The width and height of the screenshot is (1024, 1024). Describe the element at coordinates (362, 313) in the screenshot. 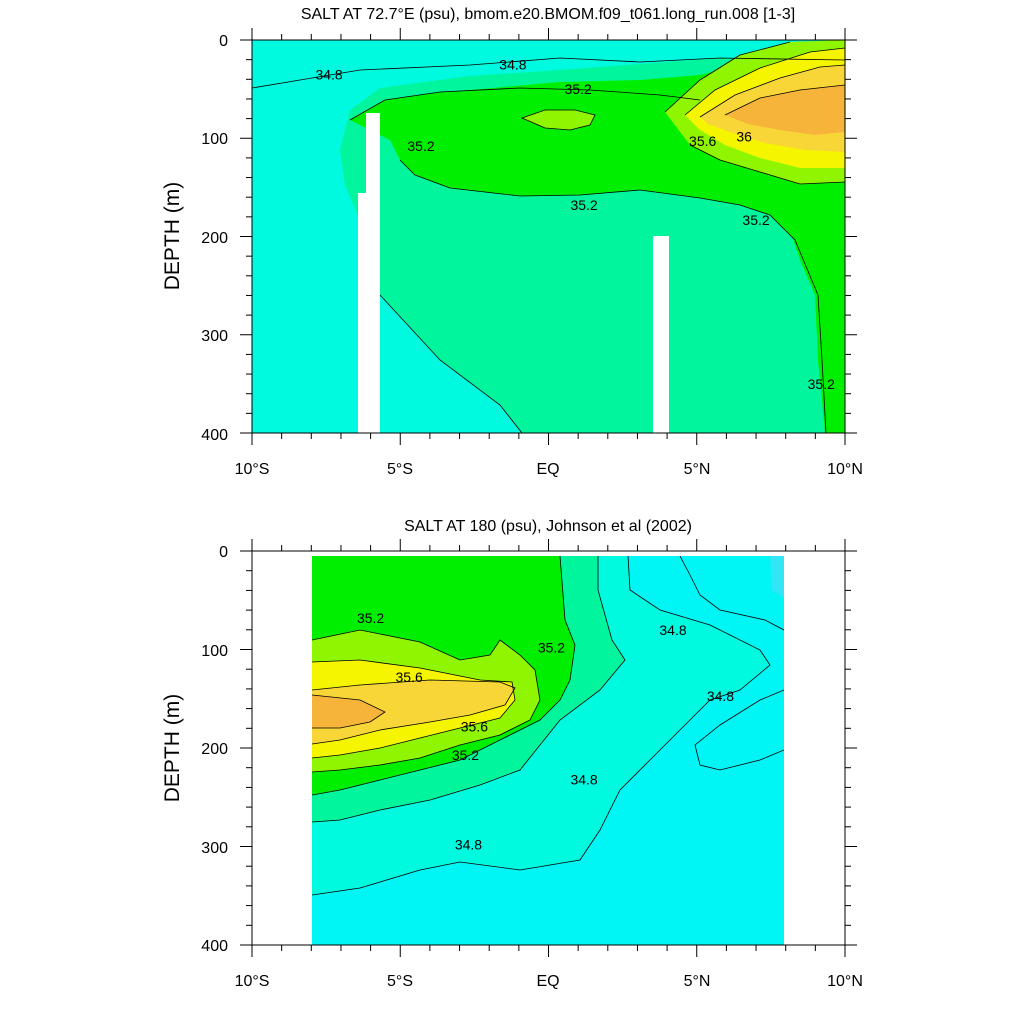

I see `top-mask-left` at that location.